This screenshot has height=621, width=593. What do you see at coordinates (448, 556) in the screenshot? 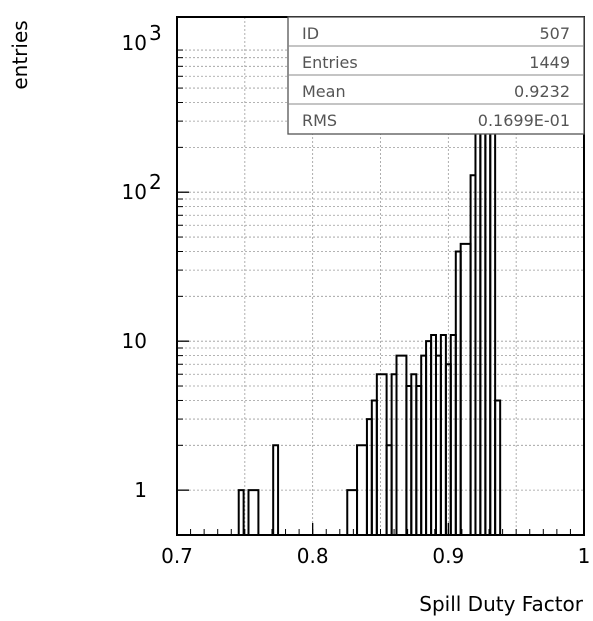
I see `x-tick-label: 0.9` at bounding box center [448, 556].